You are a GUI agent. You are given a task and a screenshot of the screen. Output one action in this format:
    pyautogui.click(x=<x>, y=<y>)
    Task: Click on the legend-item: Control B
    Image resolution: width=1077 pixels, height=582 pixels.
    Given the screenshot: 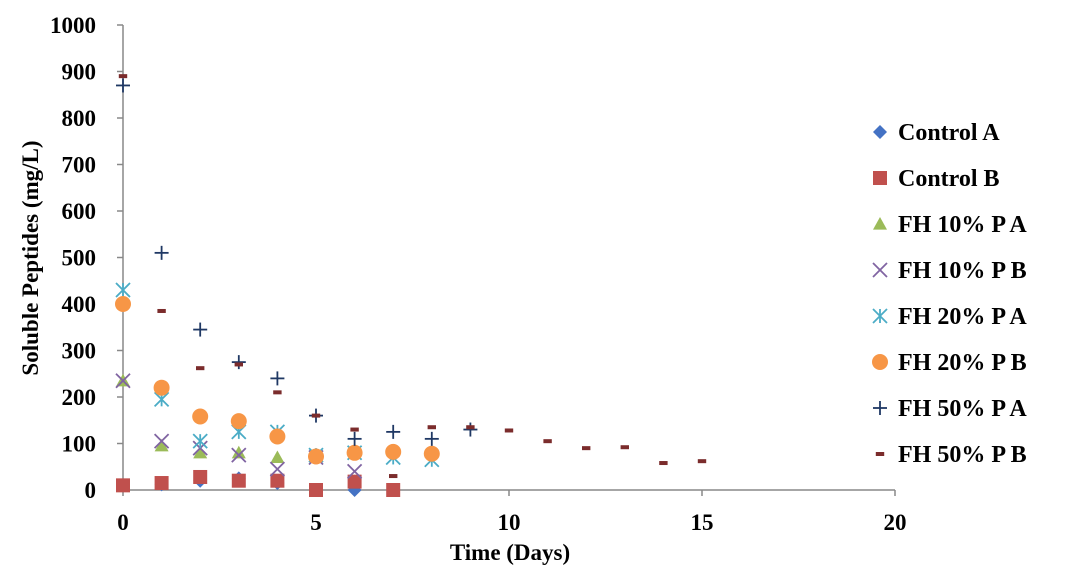 What is the action you would take?
    pyautogui.click(x=936, y=179)
    